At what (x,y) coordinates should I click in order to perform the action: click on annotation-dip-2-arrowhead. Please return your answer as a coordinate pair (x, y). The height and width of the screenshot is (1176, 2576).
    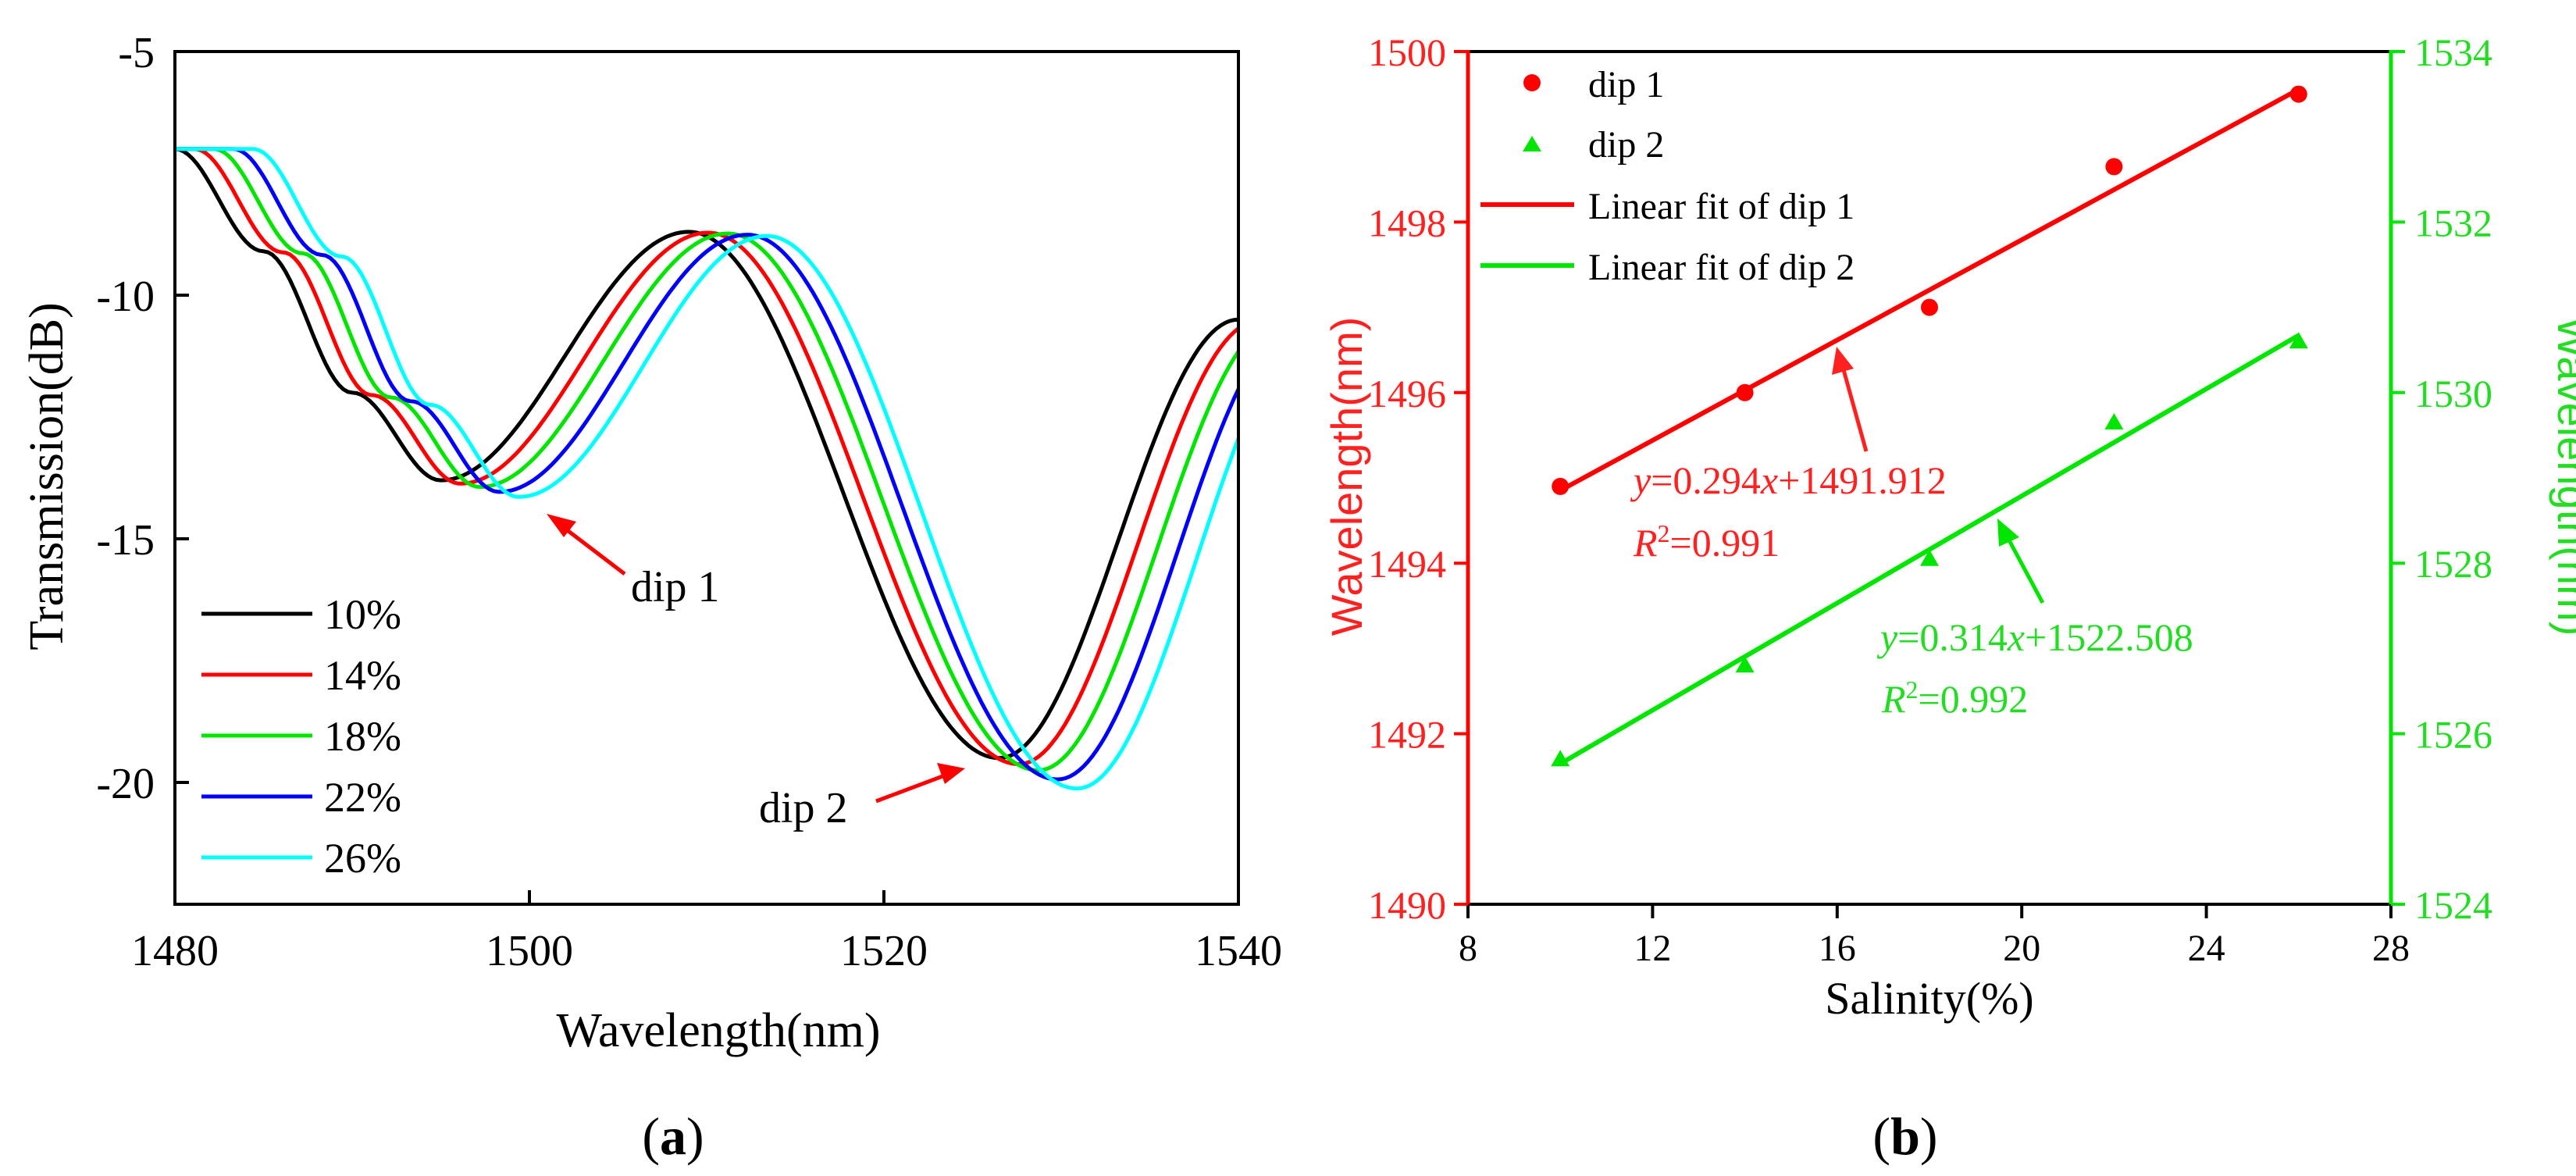
    Looking at the image, I should click on (951, 773).